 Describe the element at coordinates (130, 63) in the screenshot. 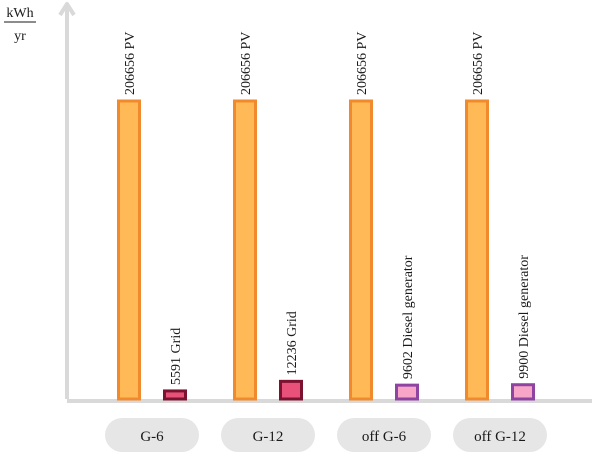

I see `bar-data-label-pv-0: 206656 PV` at that location.